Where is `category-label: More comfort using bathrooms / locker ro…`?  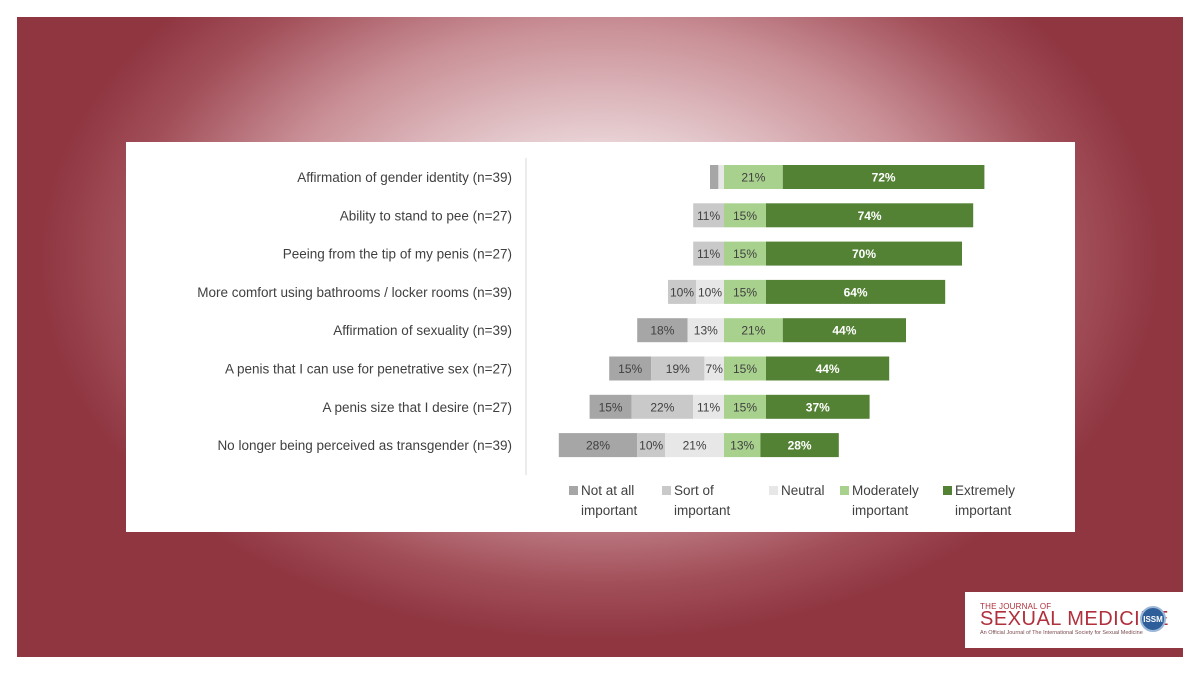
category-label: More comfort using bathrooms / locker ro… is located at coordinates (354, 292).